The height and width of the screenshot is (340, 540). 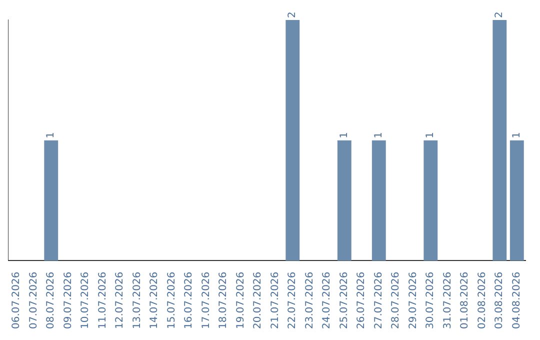 I want to click on x-tick-label: 28.07.2026, so click(x=396, y=301).